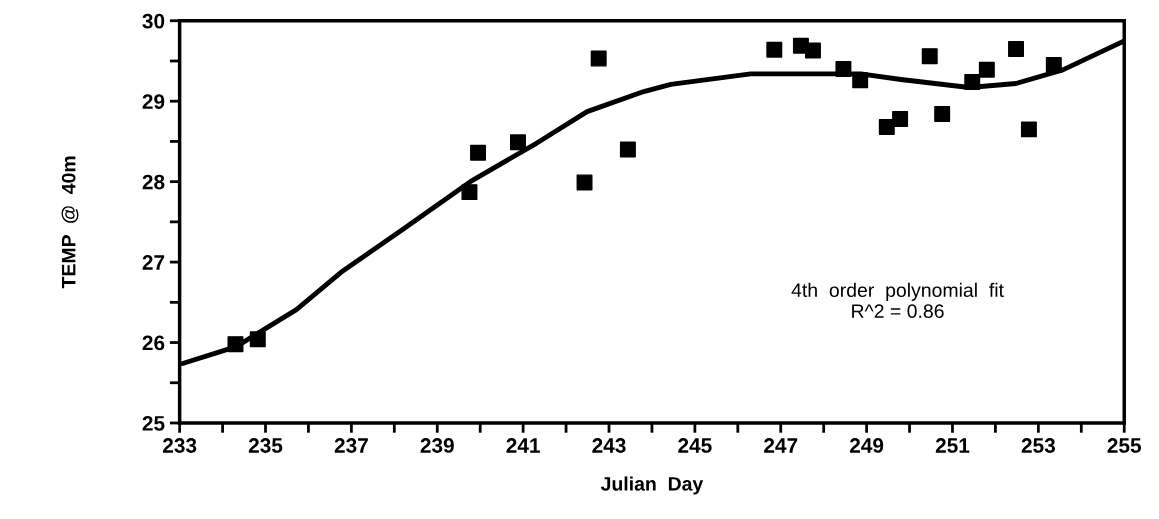  Describe the element at coordinates (153, 262) in the screenshot. I see `y-tick-label: 27` at that location.